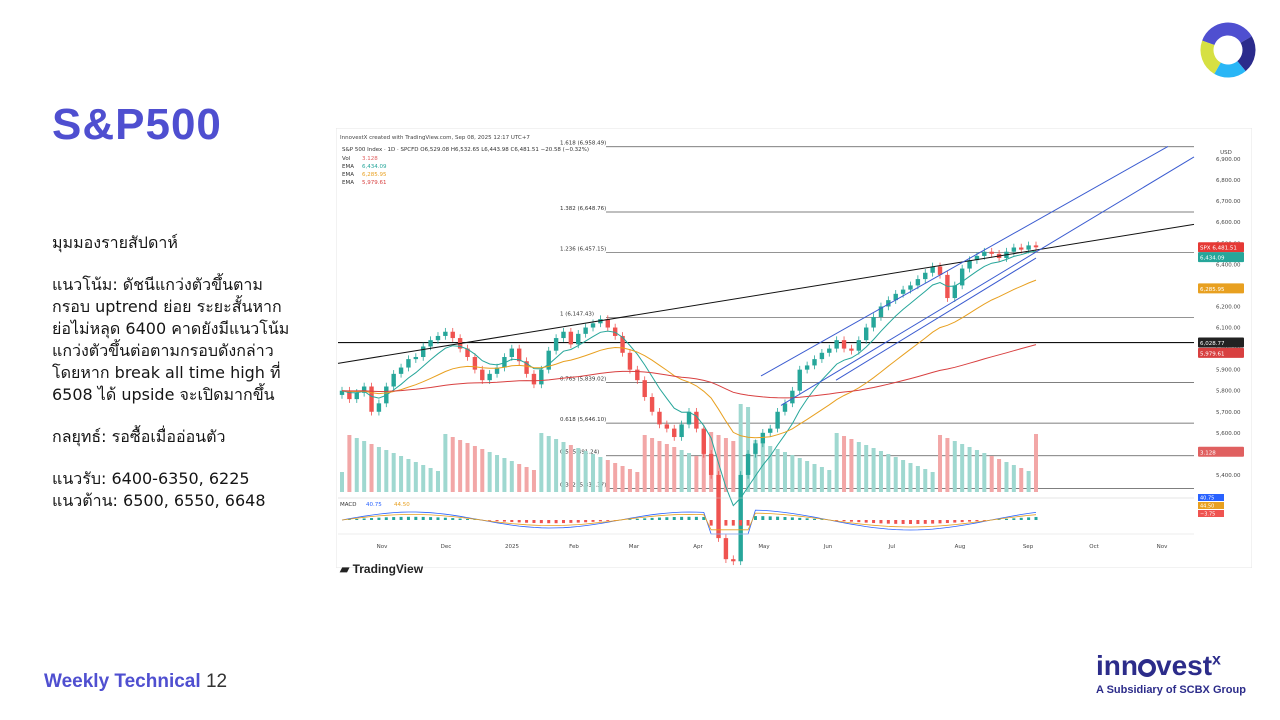 Image resolution: width=1280 pixels, height=720 pixels. I want to click on y-tick-label: 6,700.00, so click(1228, 202).